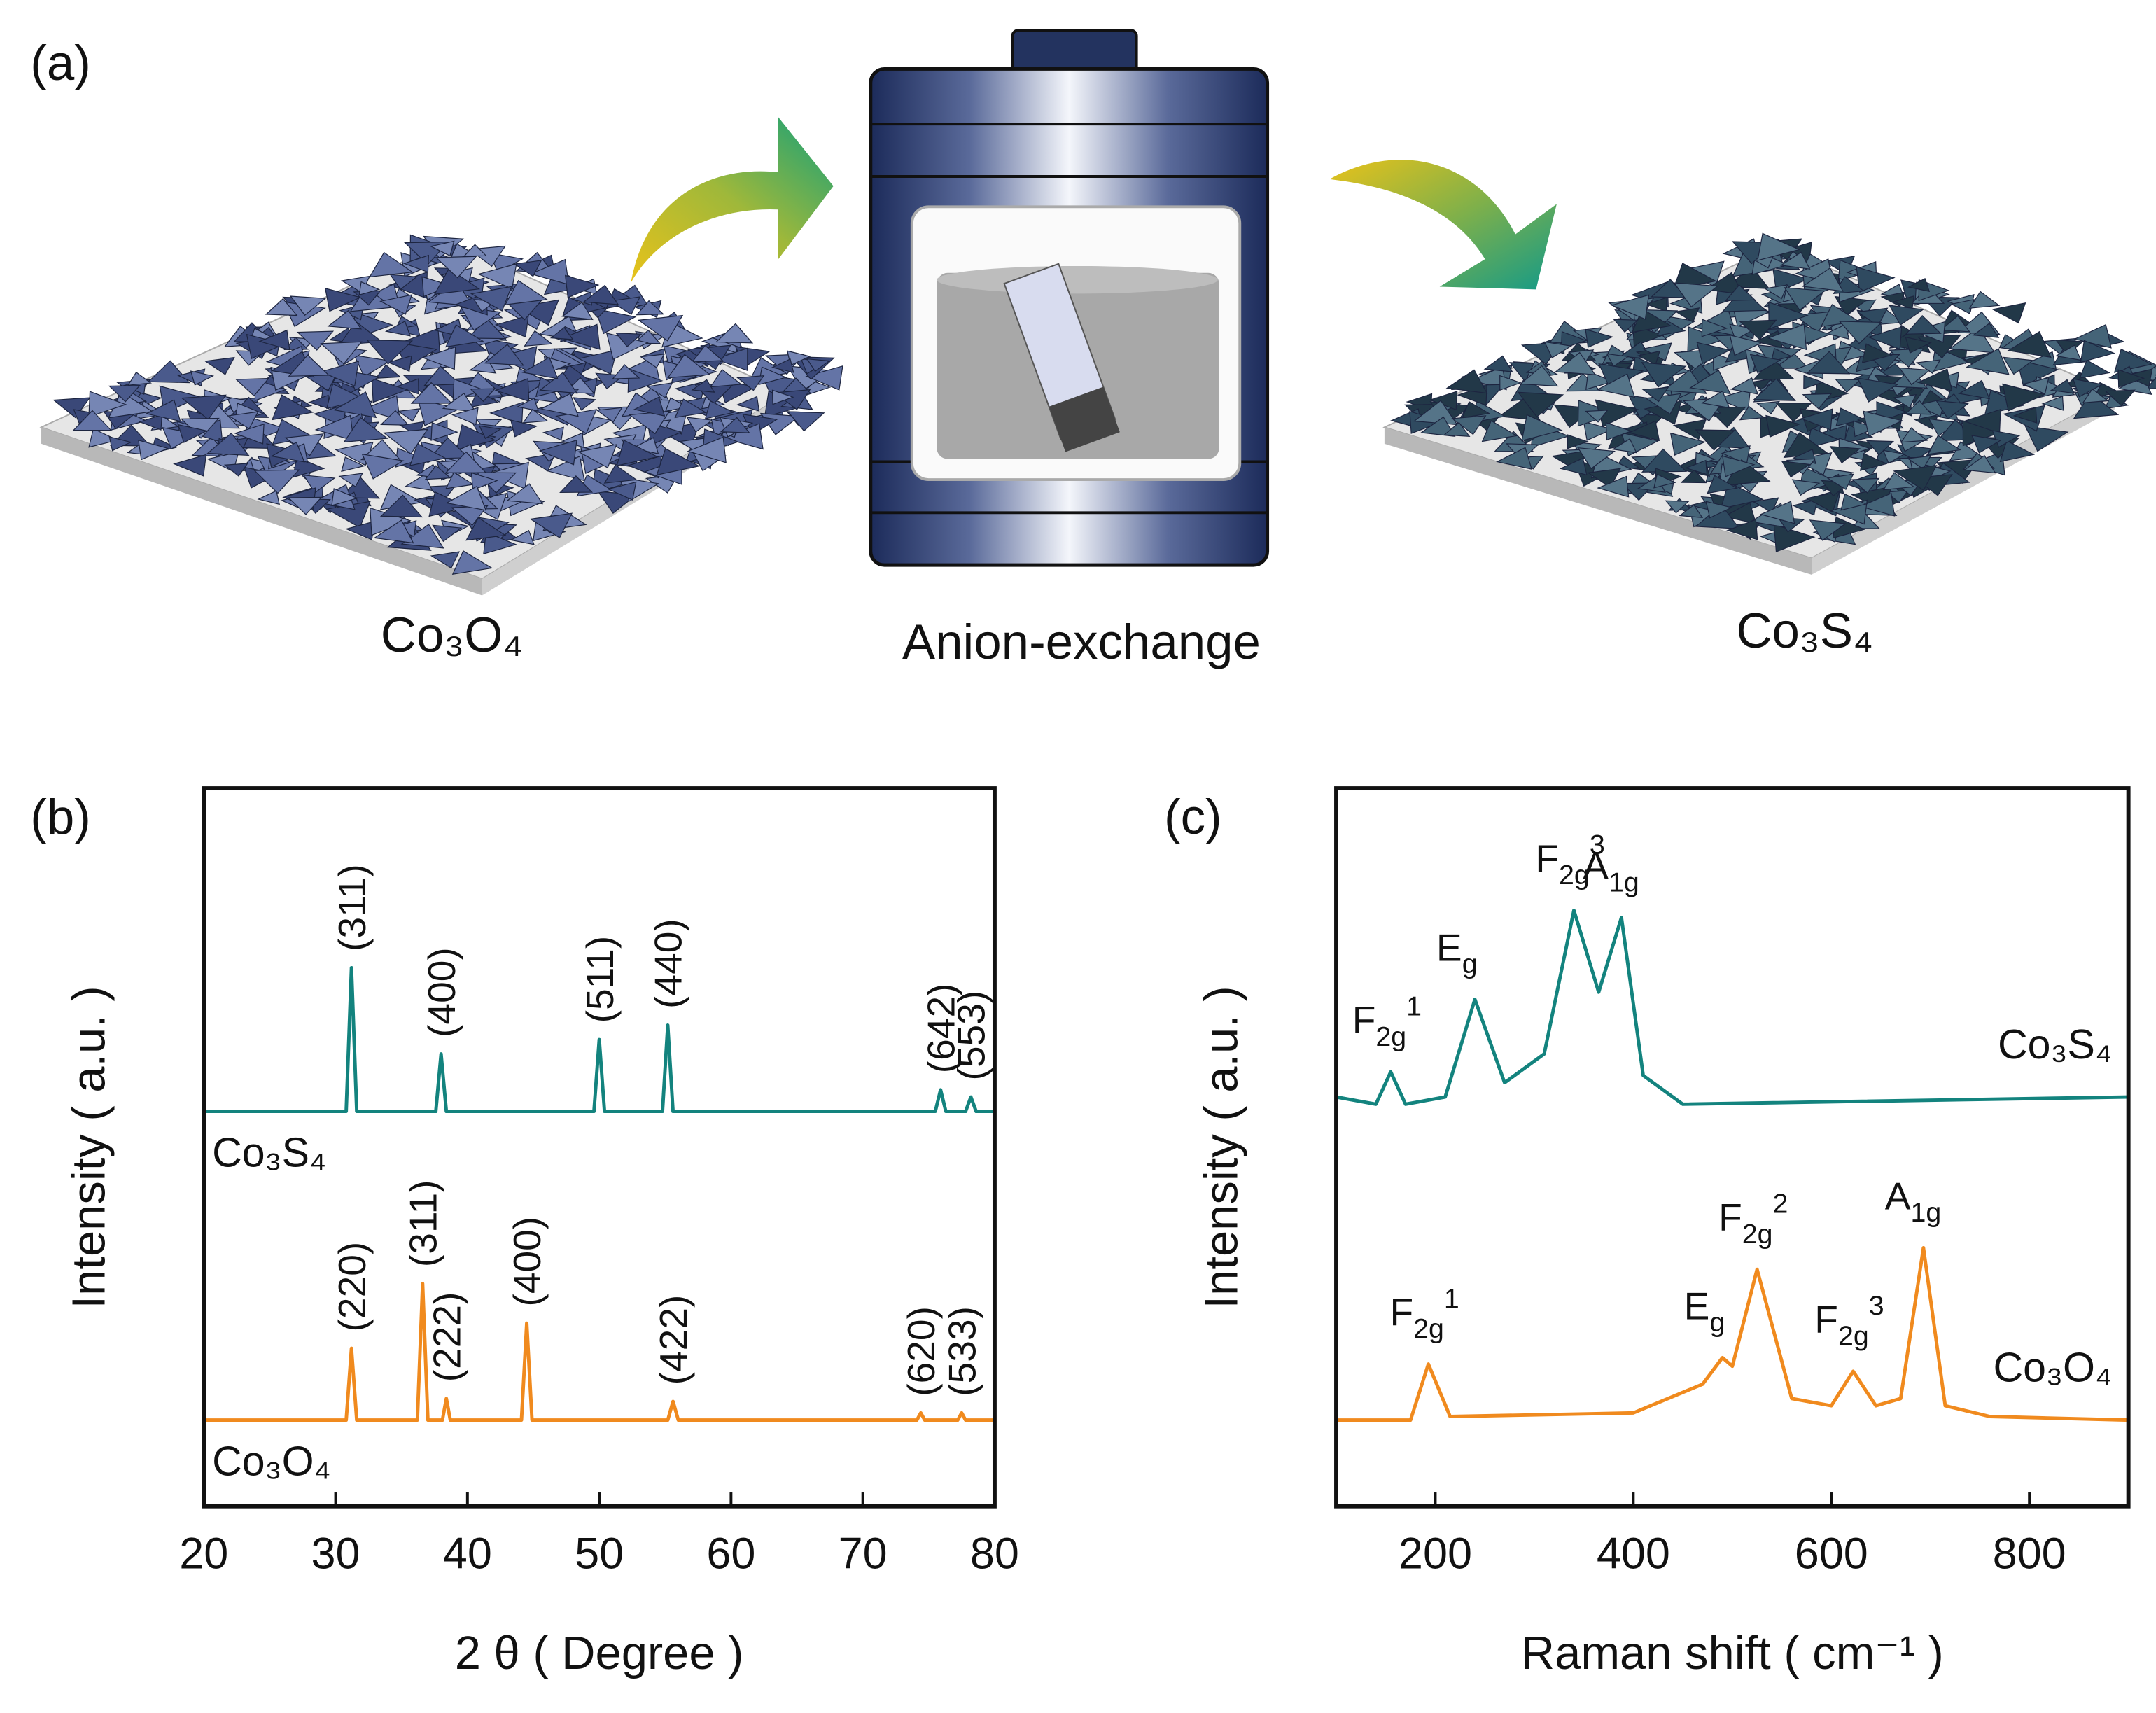 The height and width of the screenshot is (1713, 2156). Describe the element at coordinates (1898, 1195) in the screenshot. I see `peak-label-main: A` at that location.